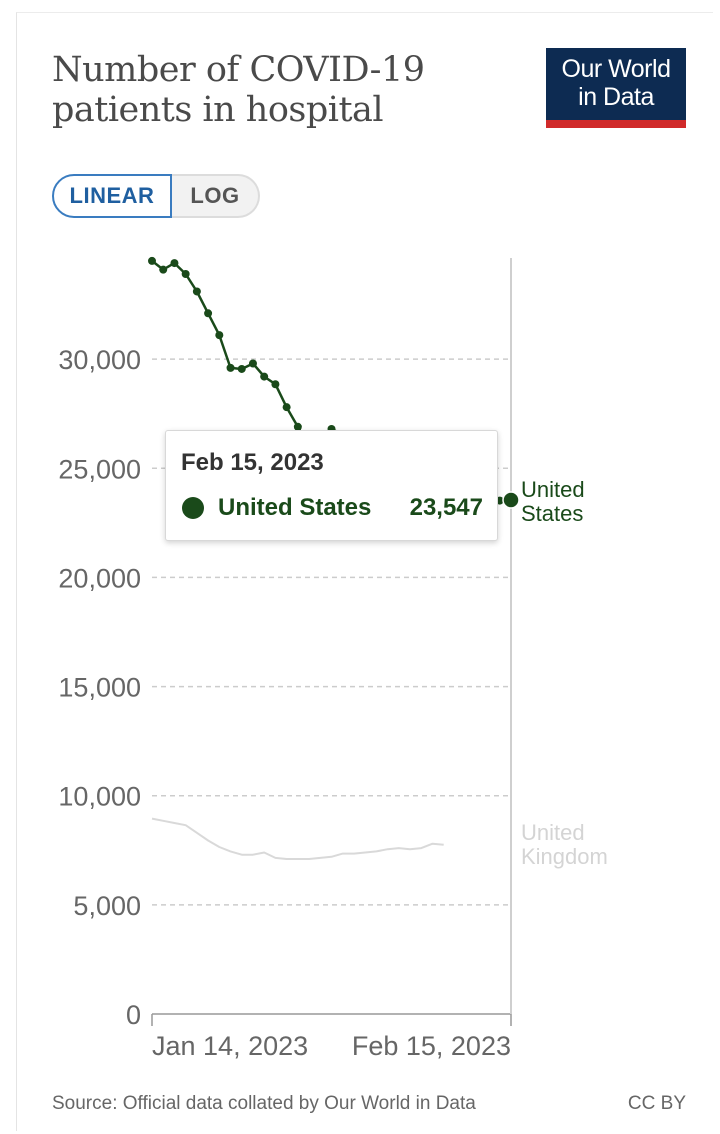 The width and height of the screenshot is (720, 1134). I want to click on chart-title: Number of COVID-19 patients in hospital, so click(238, 90).